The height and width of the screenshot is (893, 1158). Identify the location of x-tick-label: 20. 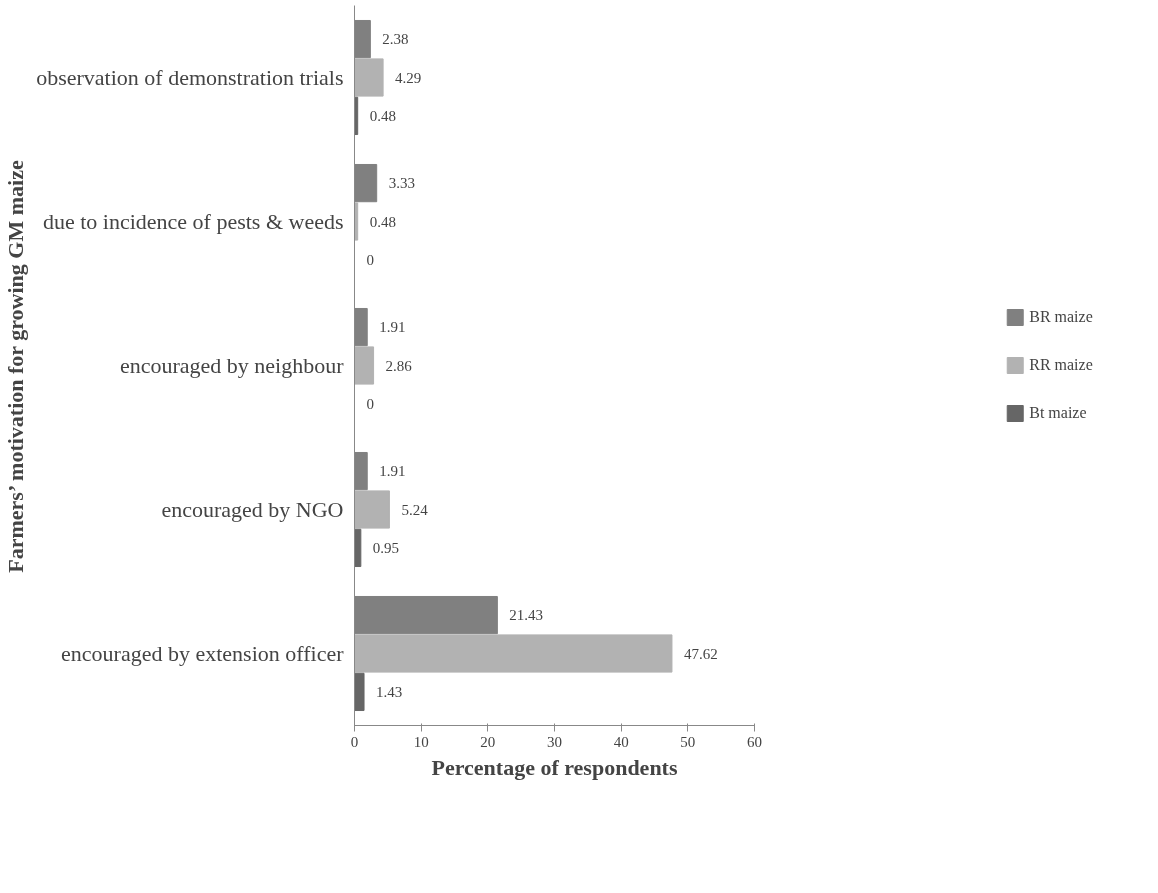
(488, 741).